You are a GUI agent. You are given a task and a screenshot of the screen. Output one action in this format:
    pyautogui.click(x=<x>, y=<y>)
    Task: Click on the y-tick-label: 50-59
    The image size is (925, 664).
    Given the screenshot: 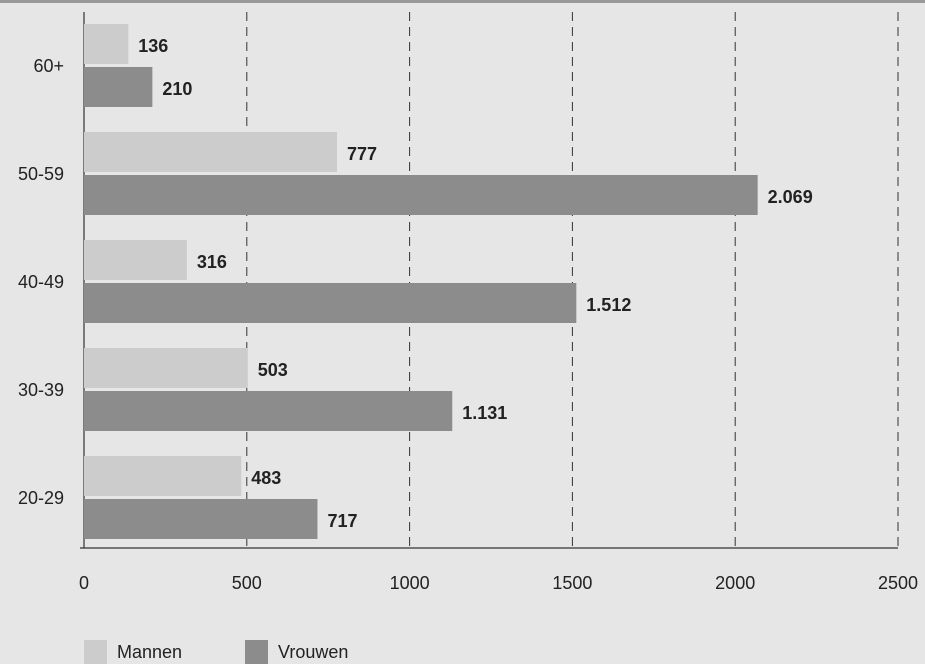 What is the action you would take?
    pyautogui.click(x=41, y=174)
    